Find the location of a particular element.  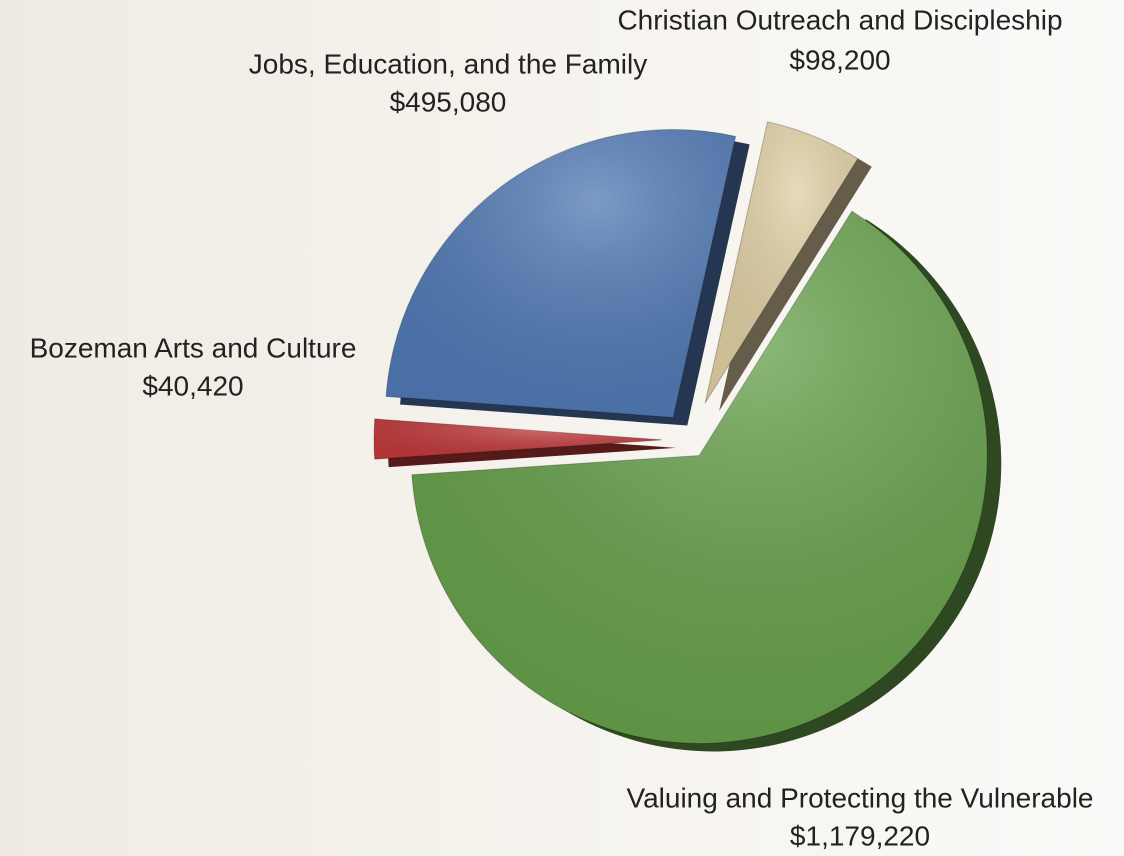

slice-label: Jobs, Education, and the Family is located at coordinates (448, 63).